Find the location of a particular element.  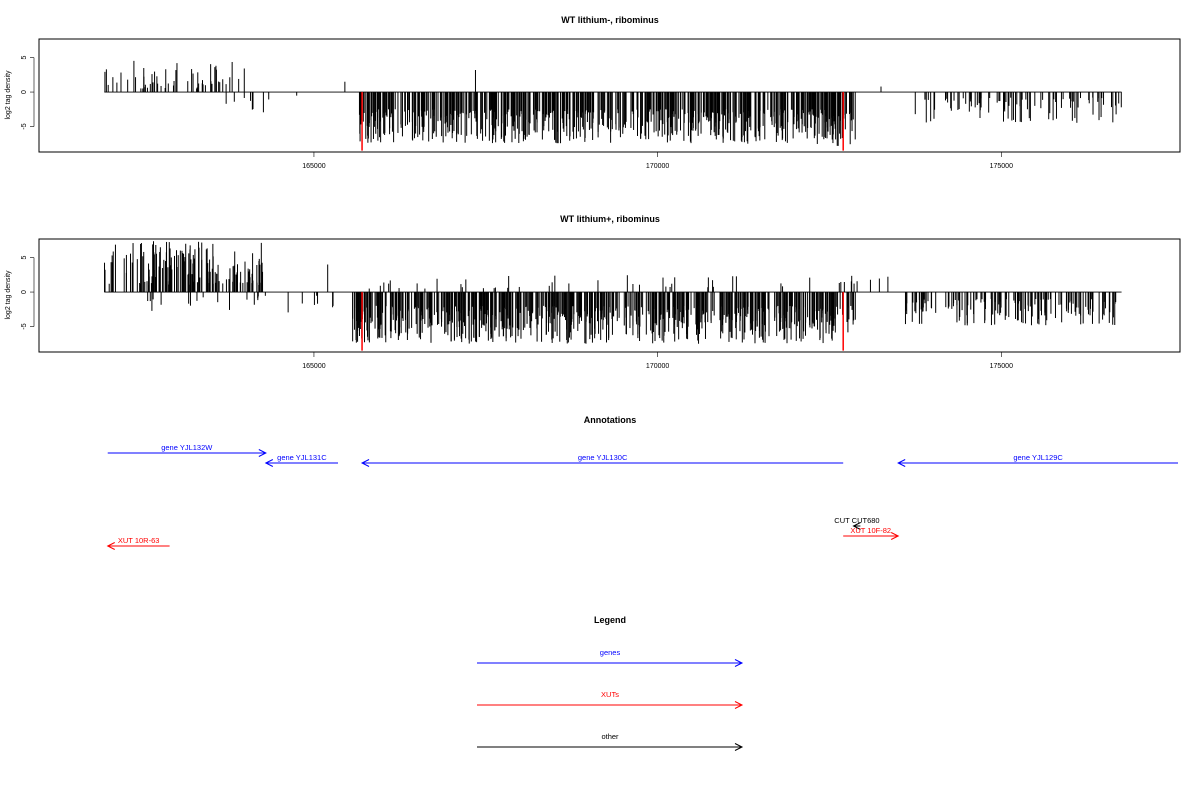

feature-label: gene YJL130C is located at coordinates (603, 457).